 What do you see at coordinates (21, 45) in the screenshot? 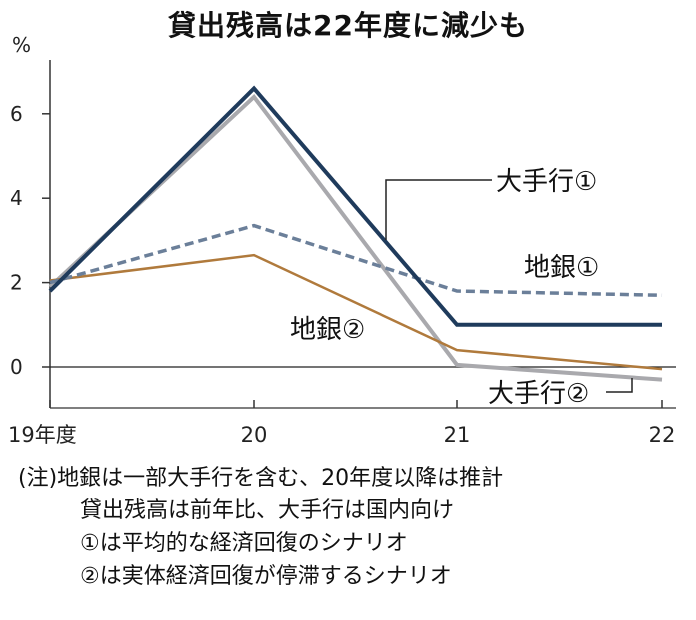
I see `y-axis-unit: %` at bounding box center [21, 45].